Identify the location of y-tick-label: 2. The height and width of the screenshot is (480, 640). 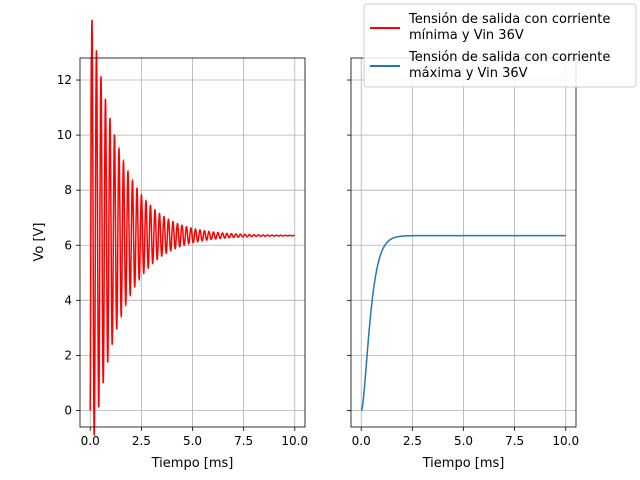
(68, 355).